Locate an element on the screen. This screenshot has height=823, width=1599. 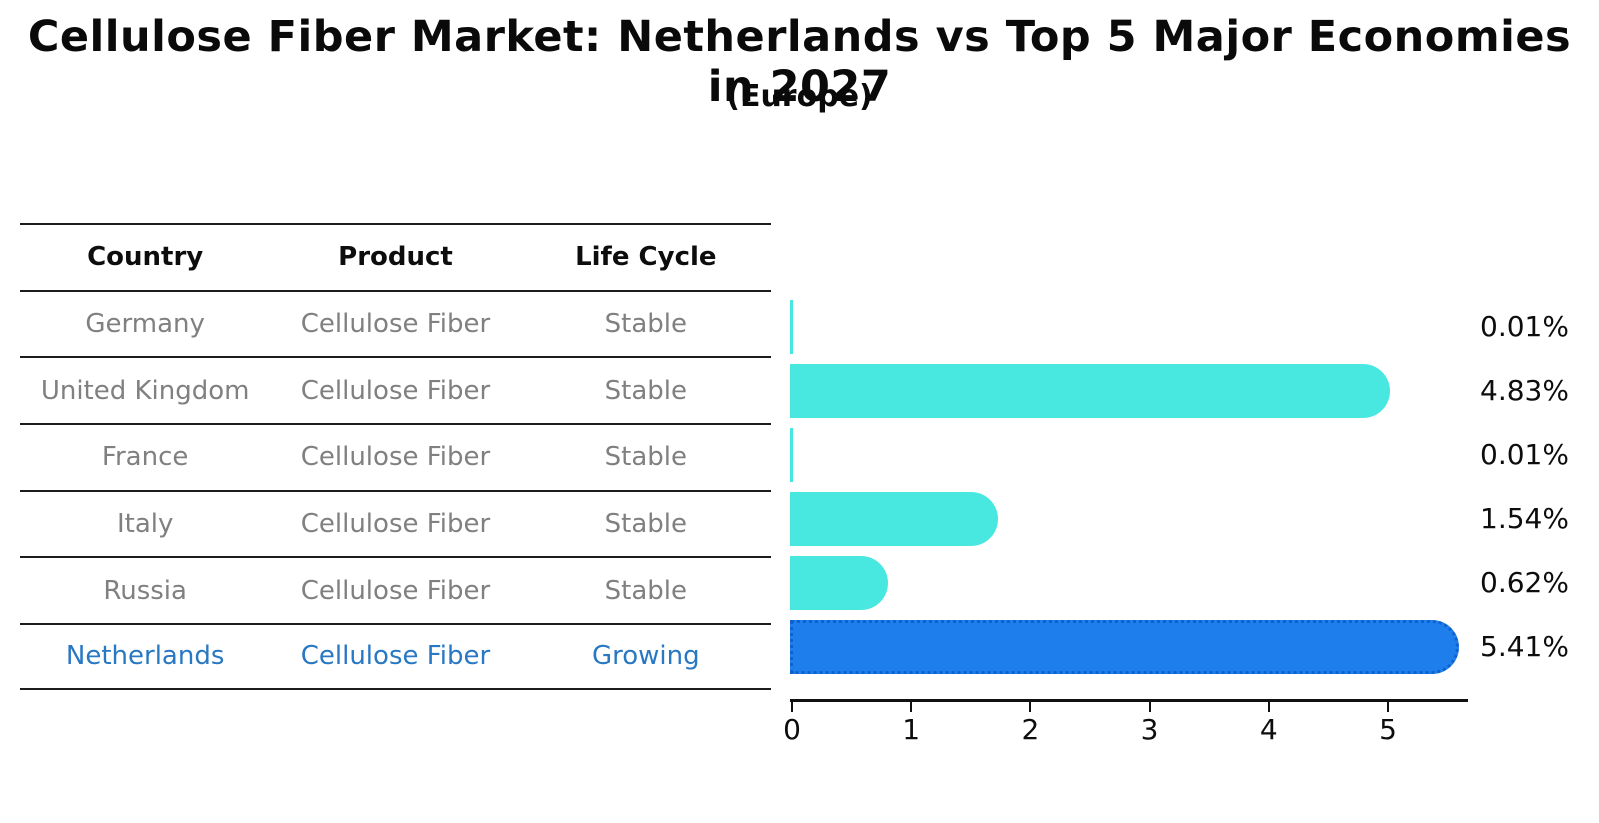
bar-netherlands is located at coordinates (1124, 646).